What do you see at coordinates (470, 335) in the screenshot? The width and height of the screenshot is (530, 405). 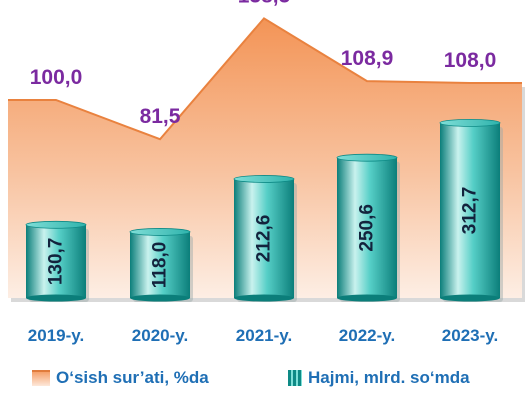 I see `x-axis-tick-label: 2023-y.` at bounding box center [470, 335].